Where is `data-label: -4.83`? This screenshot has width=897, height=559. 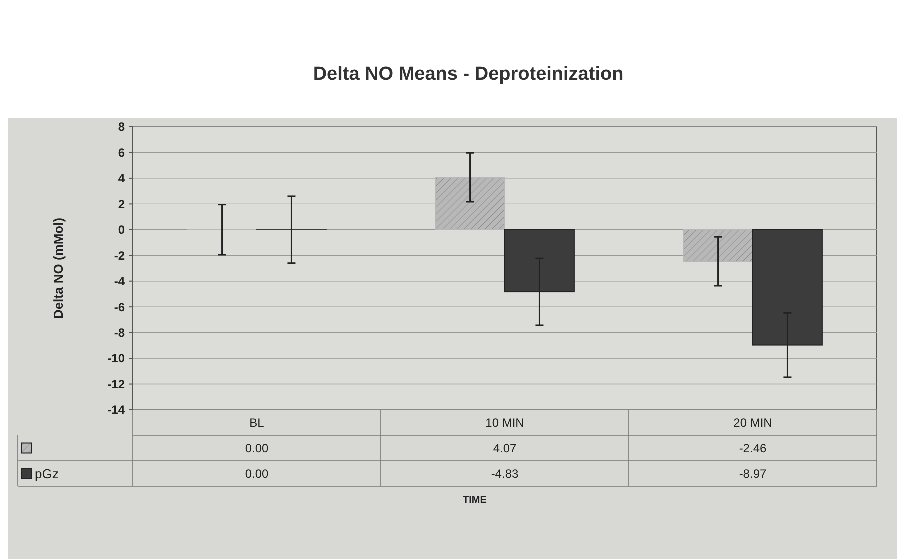
data-label: -4.83 is located at coordinates (505, 473).